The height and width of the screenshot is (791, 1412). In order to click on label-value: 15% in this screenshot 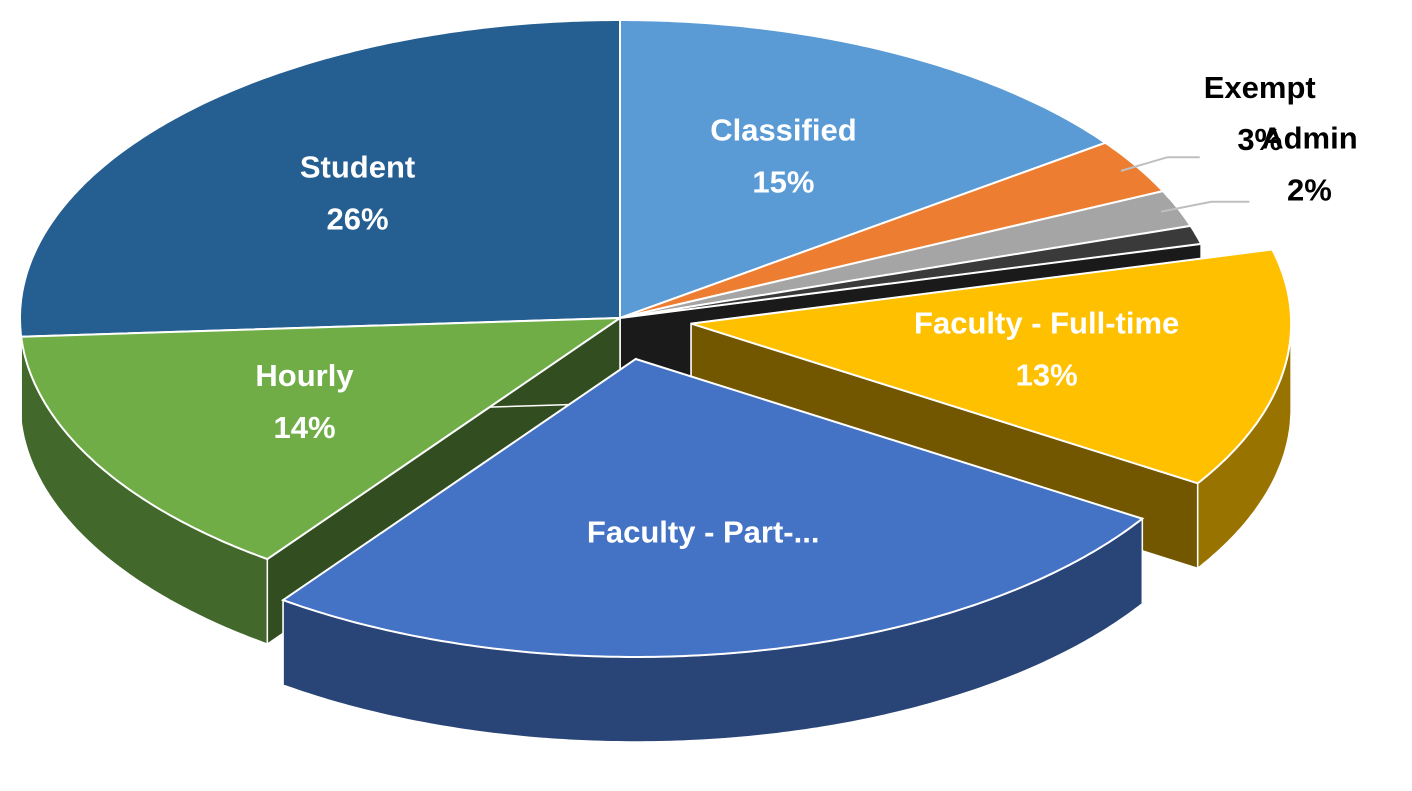, I will do `click(783, 182)`.